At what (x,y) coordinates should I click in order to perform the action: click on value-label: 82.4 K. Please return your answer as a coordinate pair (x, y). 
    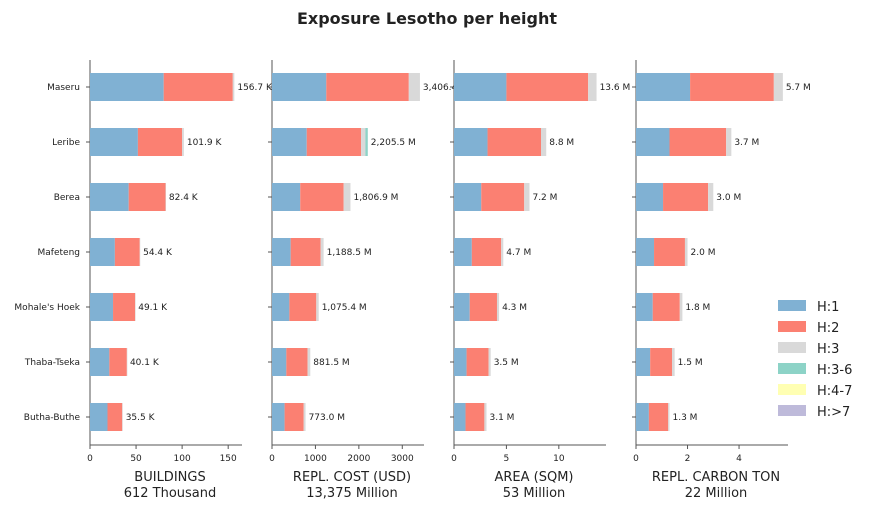
    Looking at the image, I should click on (184, 198).